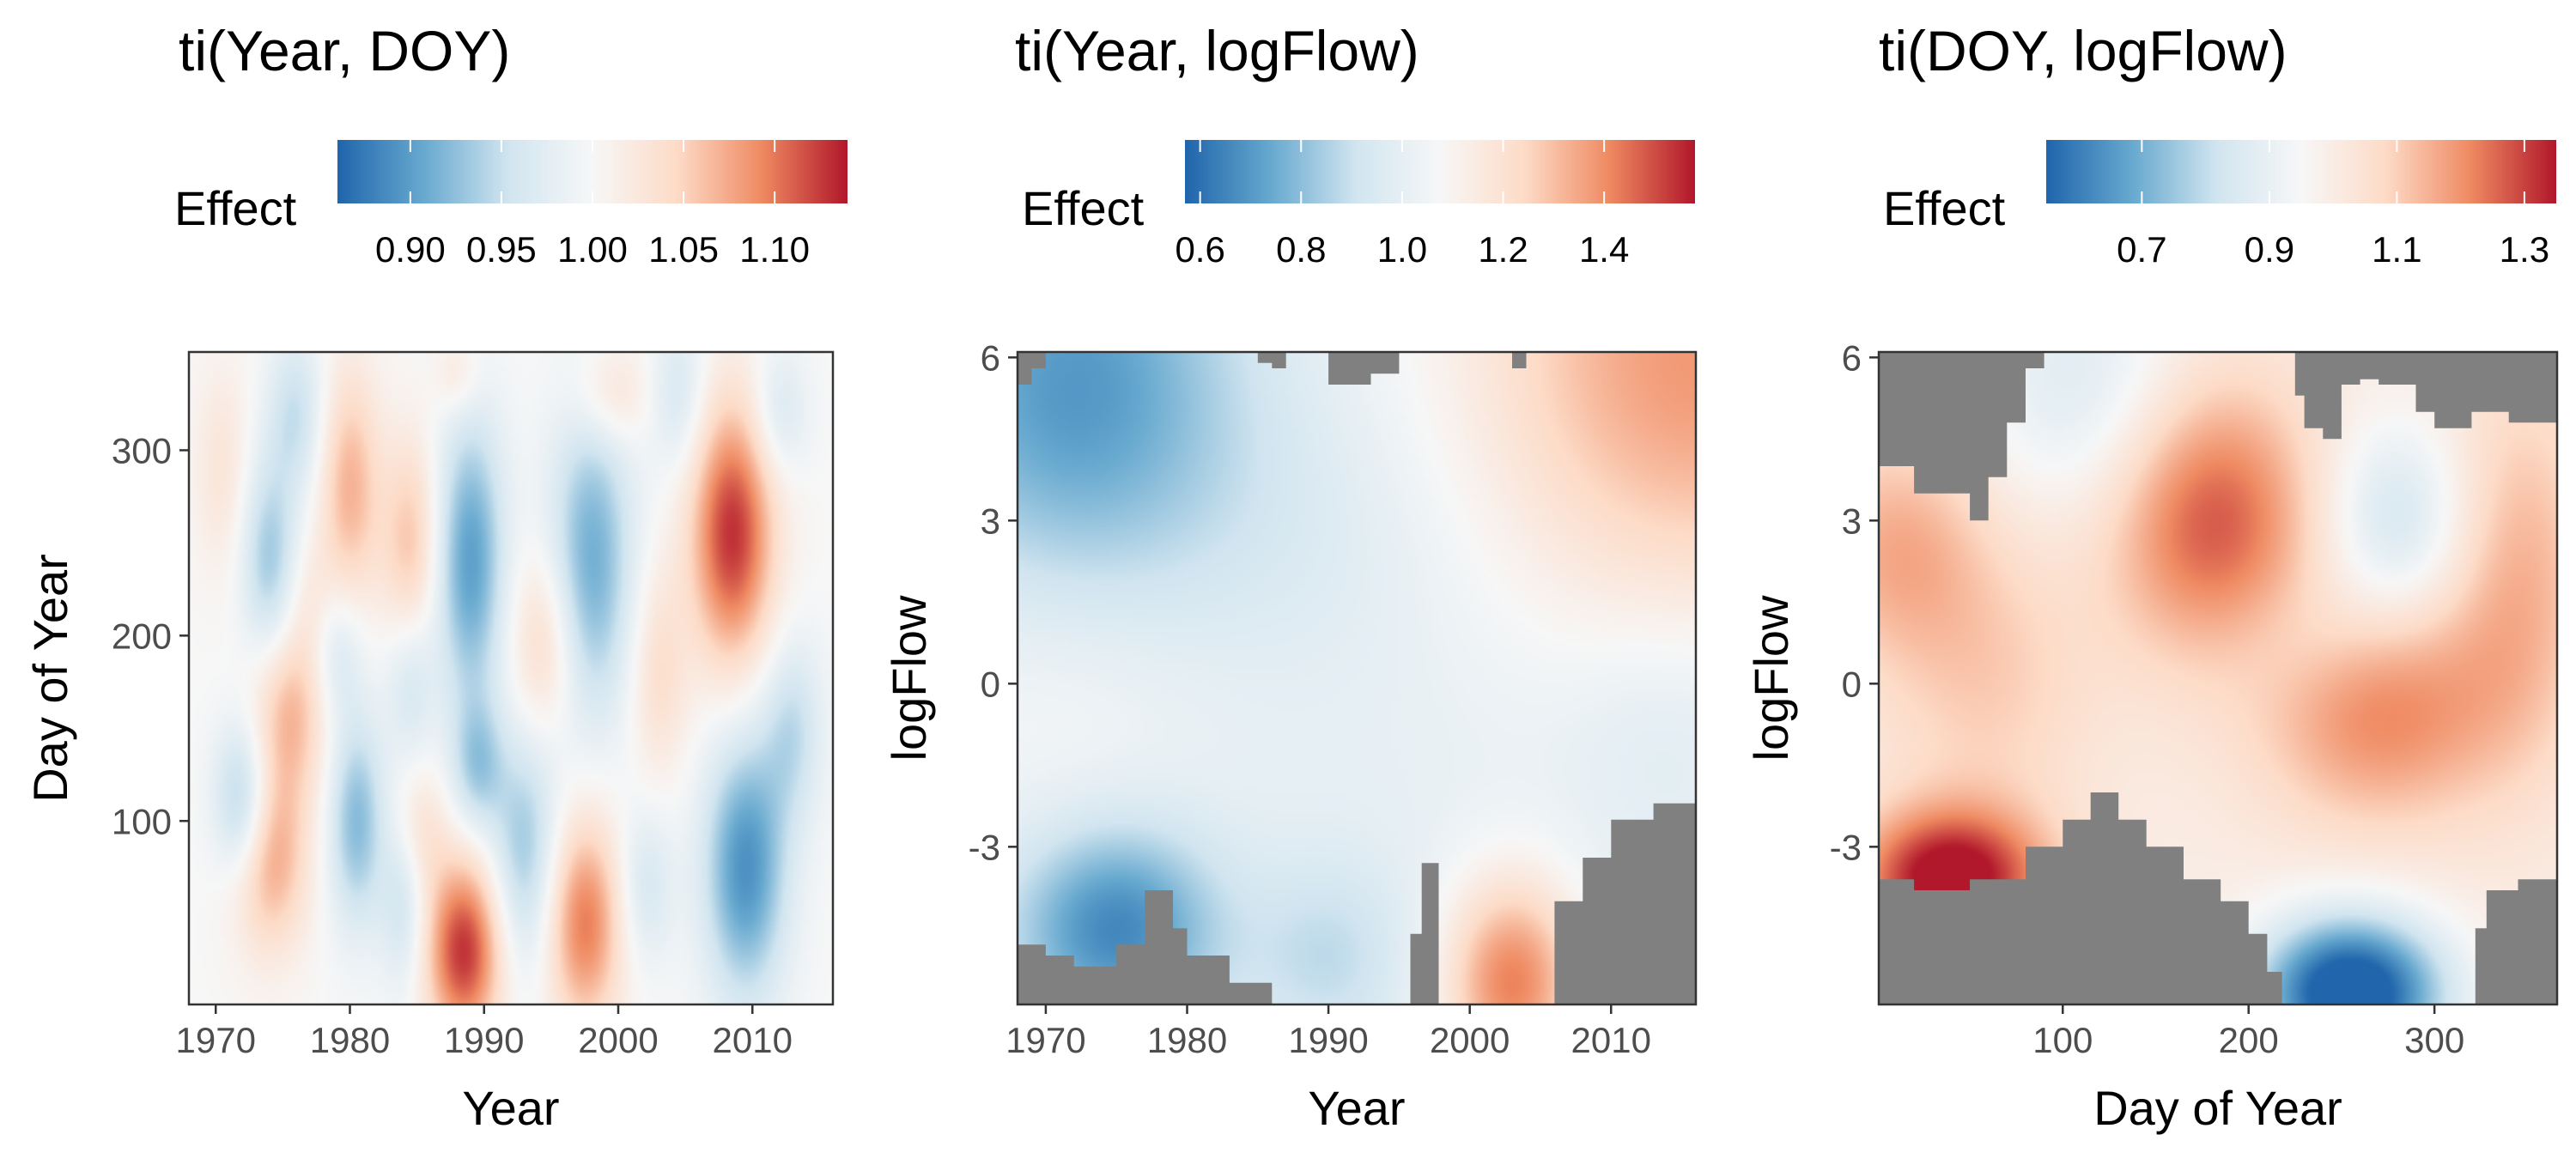 This screenshot has height=1159, width=2576. I want to click on chart-title: ti(DOY, logFlow), so click(2083, 51).